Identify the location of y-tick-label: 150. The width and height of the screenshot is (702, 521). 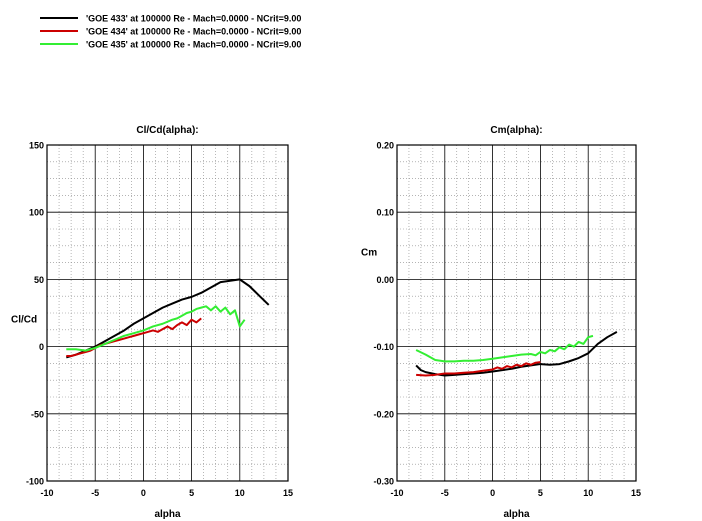
(36, 146).